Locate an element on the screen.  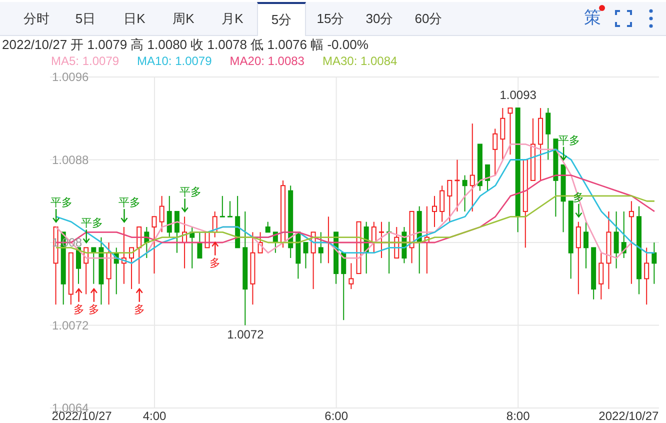
text: 策 is located at coordinates (592, 17).